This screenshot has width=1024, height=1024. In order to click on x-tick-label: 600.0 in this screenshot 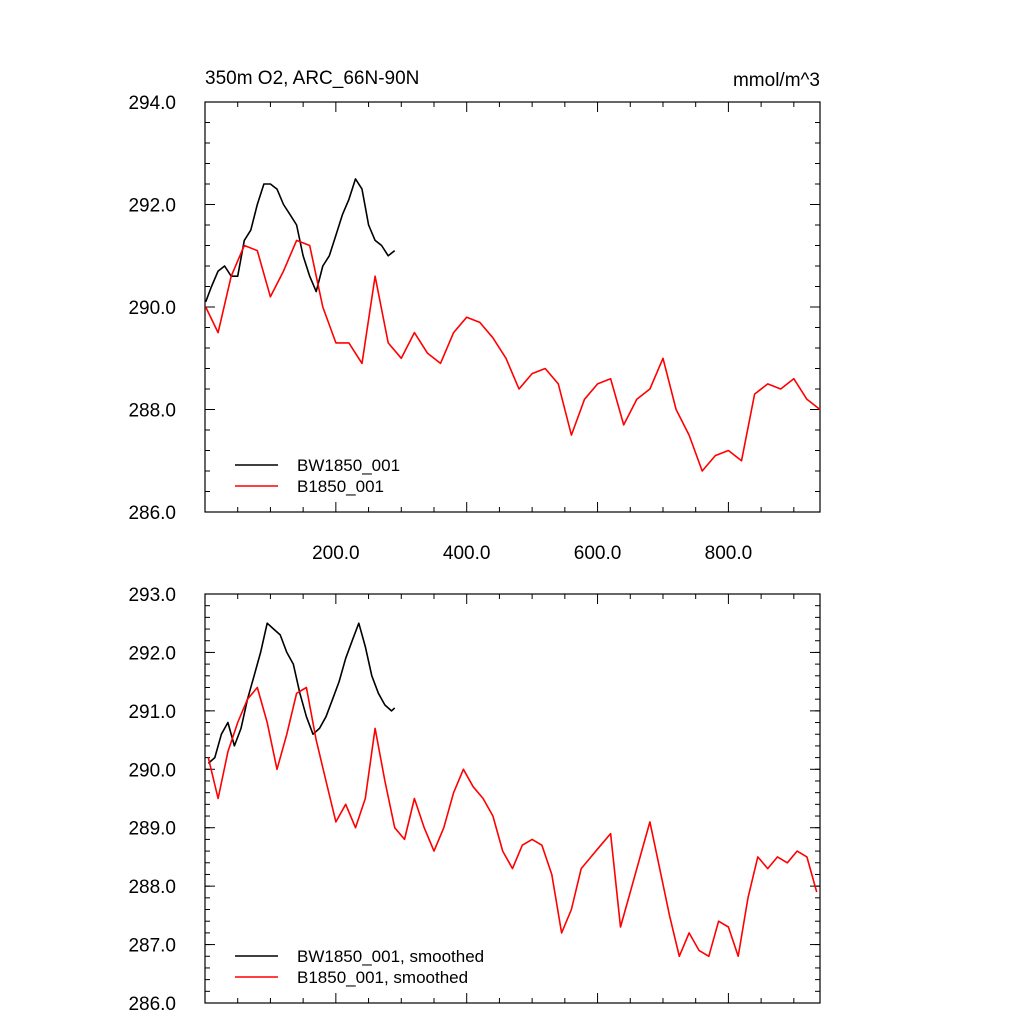, I will do `click(598, 553)`.